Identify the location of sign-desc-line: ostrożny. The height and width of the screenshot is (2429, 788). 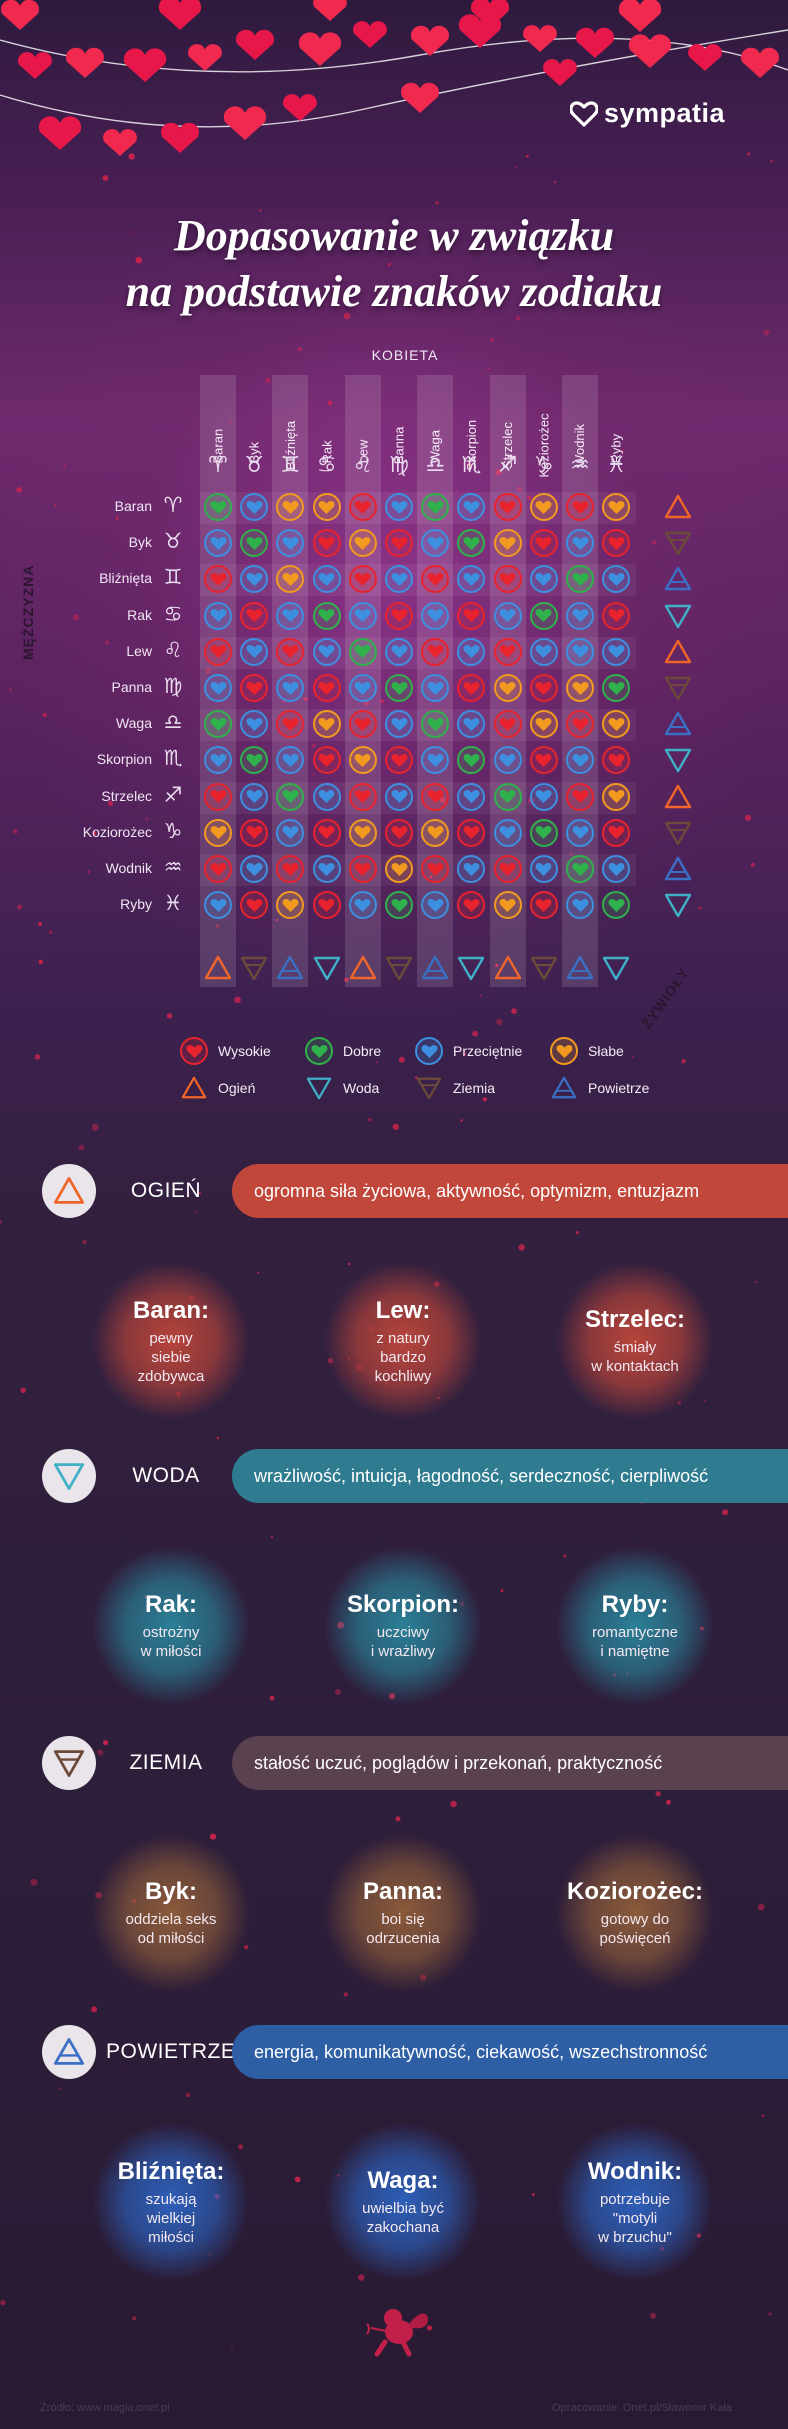
(171, 1632).